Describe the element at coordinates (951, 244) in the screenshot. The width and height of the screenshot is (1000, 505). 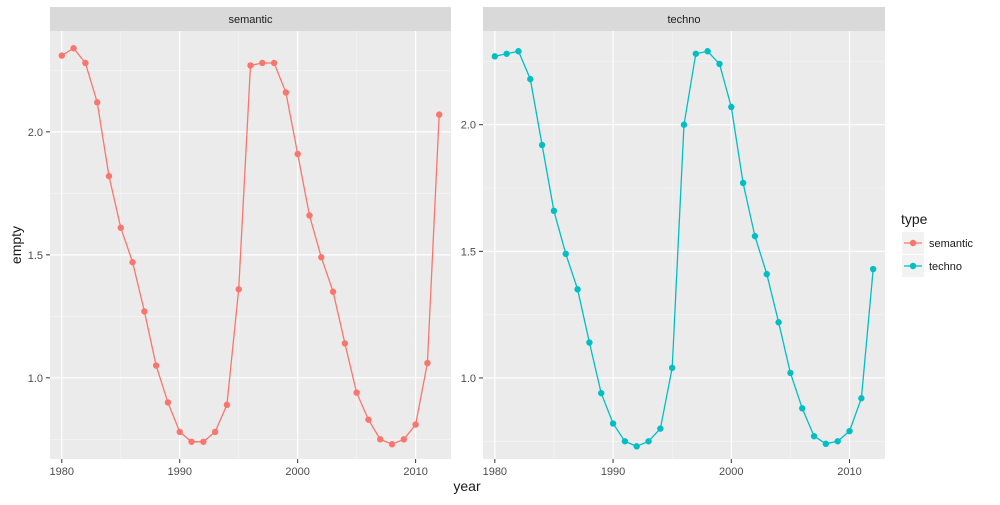
I see `legend-label: semantic` at that location.